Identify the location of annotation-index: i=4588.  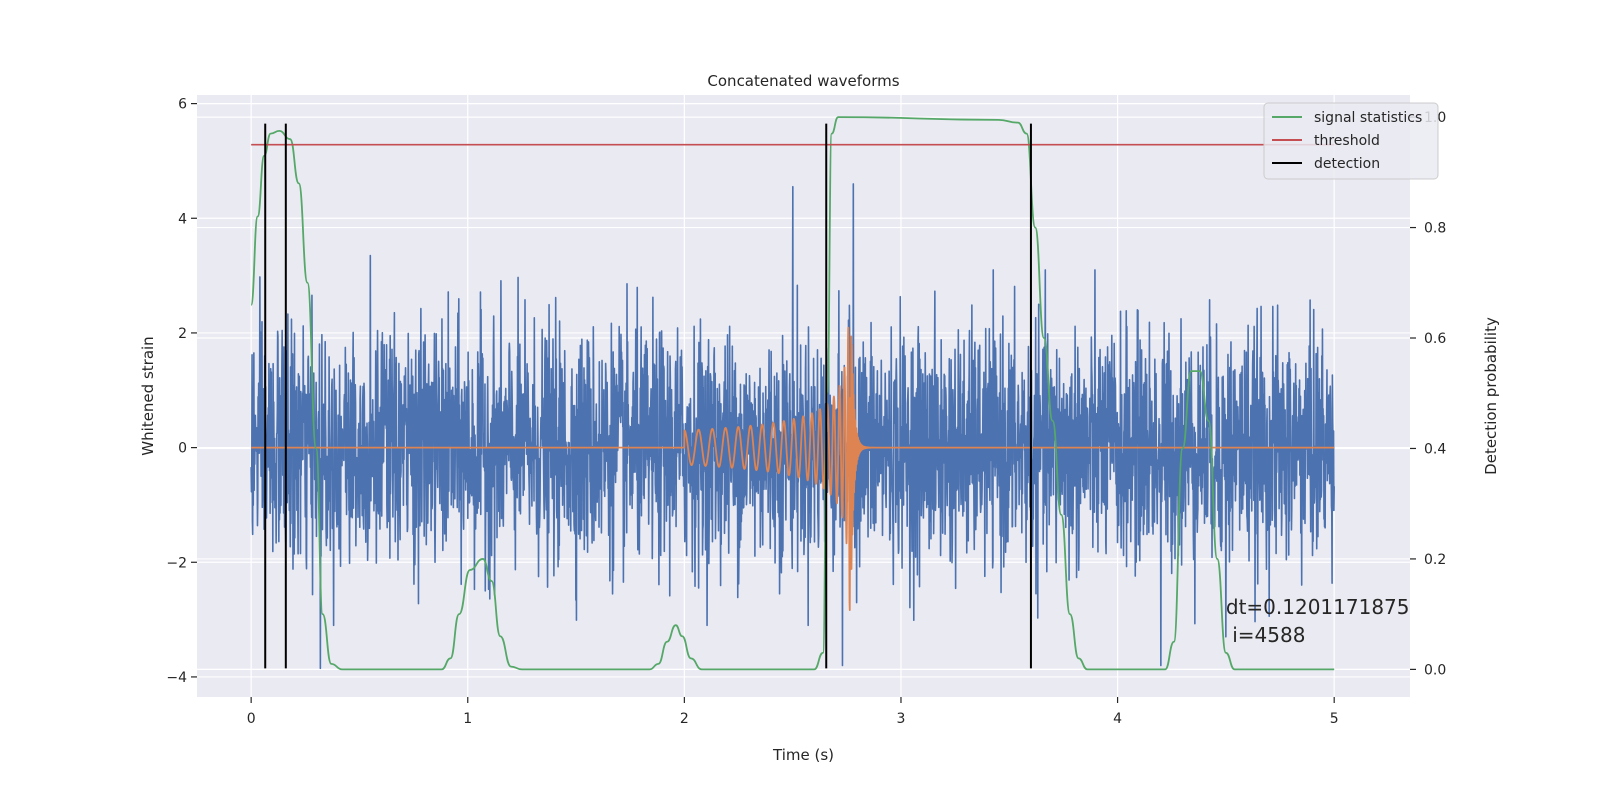
(1266, 635).